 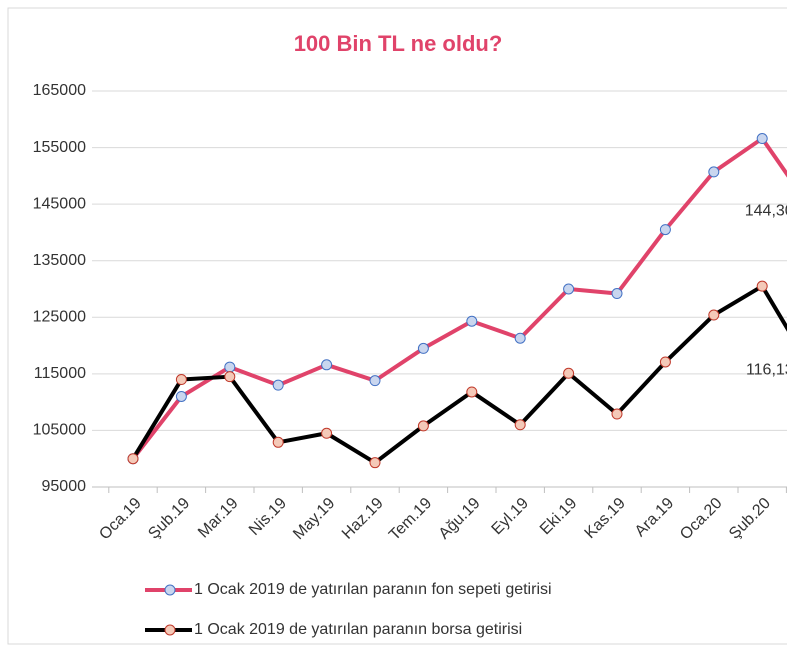 I want to click on y-tick-label: 105000, so click(x=59, y=430).